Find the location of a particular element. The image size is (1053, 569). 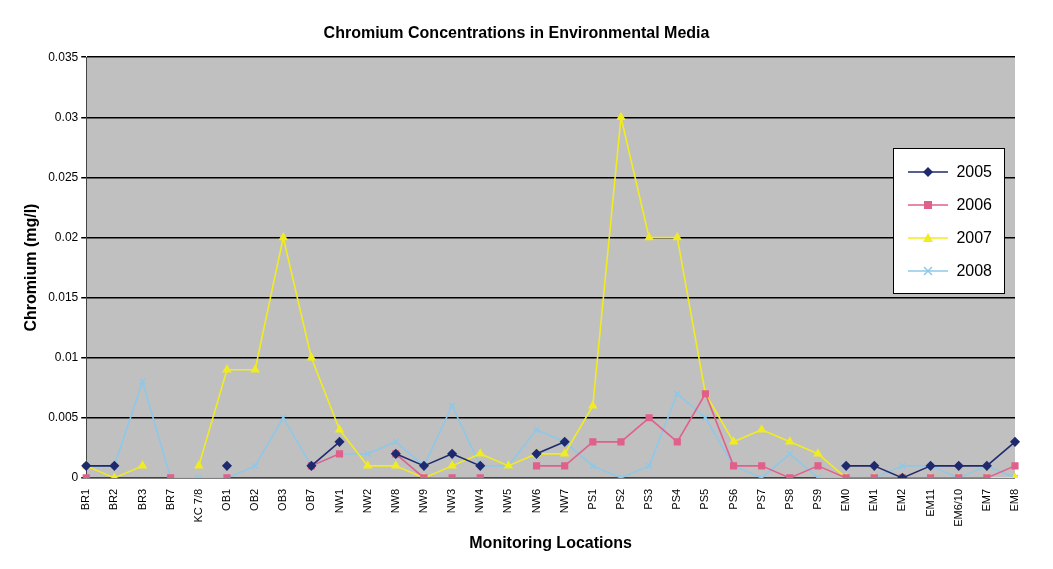

x-tick-label: PS9 is located at coordinates (817, 499).